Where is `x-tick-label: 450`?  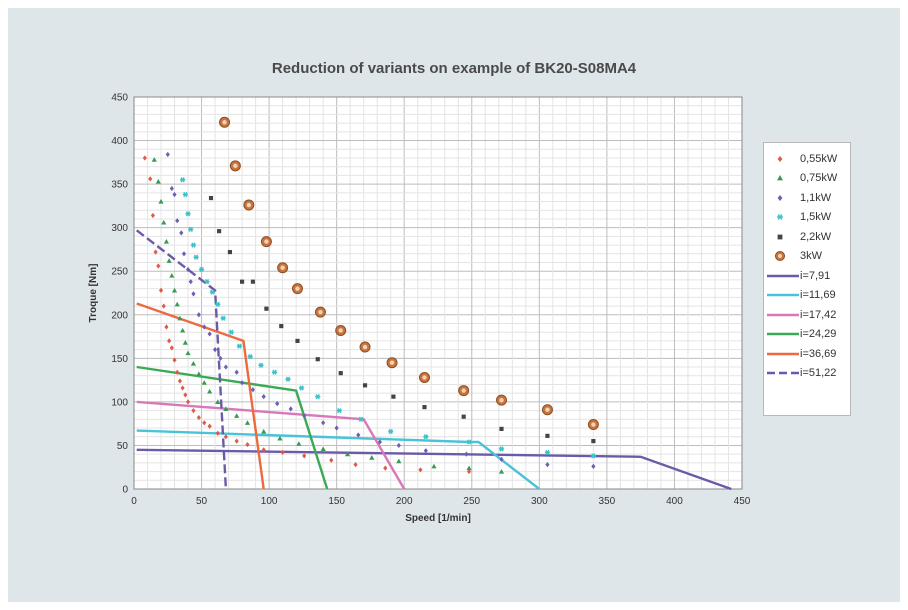
x-tick-label: 450 is located at coordinates (742, 501).